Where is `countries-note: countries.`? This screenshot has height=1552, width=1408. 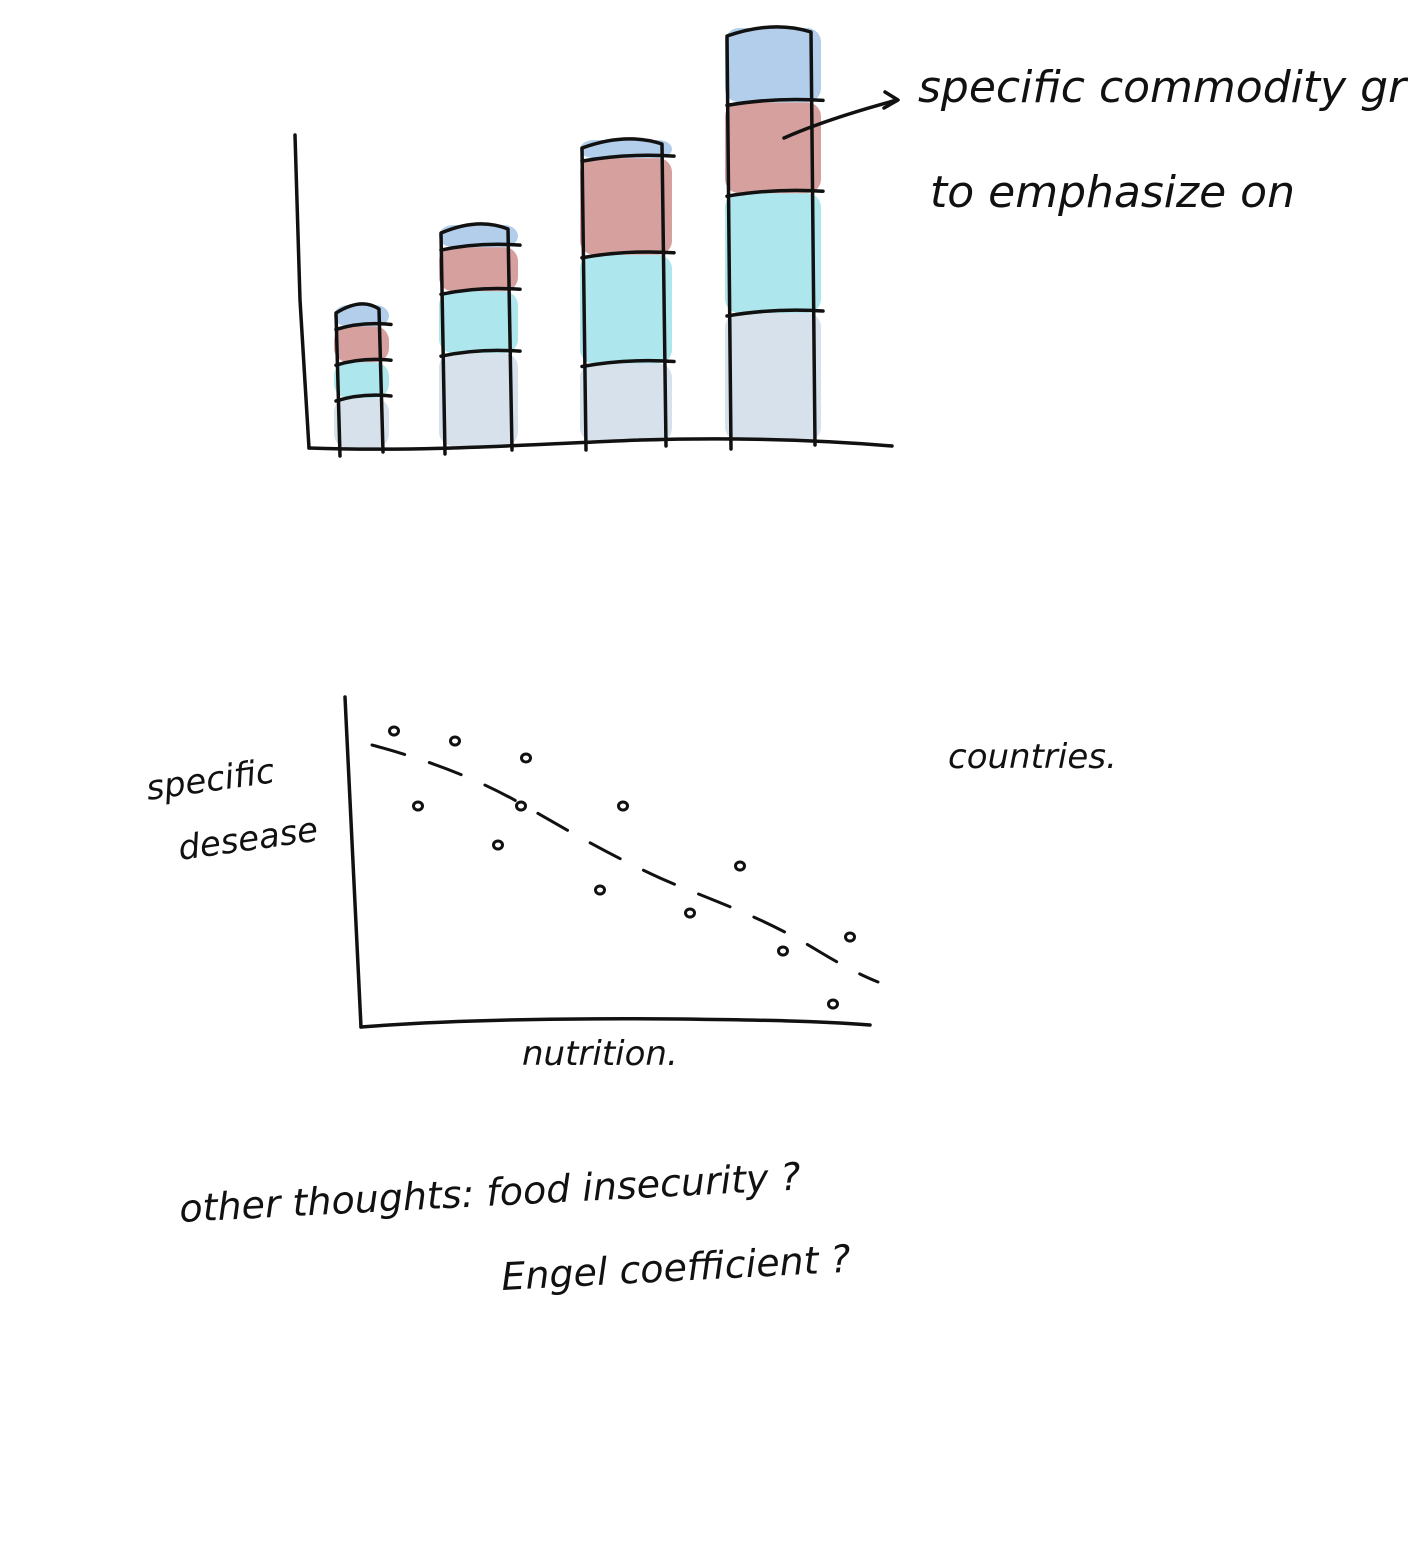 countries-note: countries. is located at coordinates (1032, 757).